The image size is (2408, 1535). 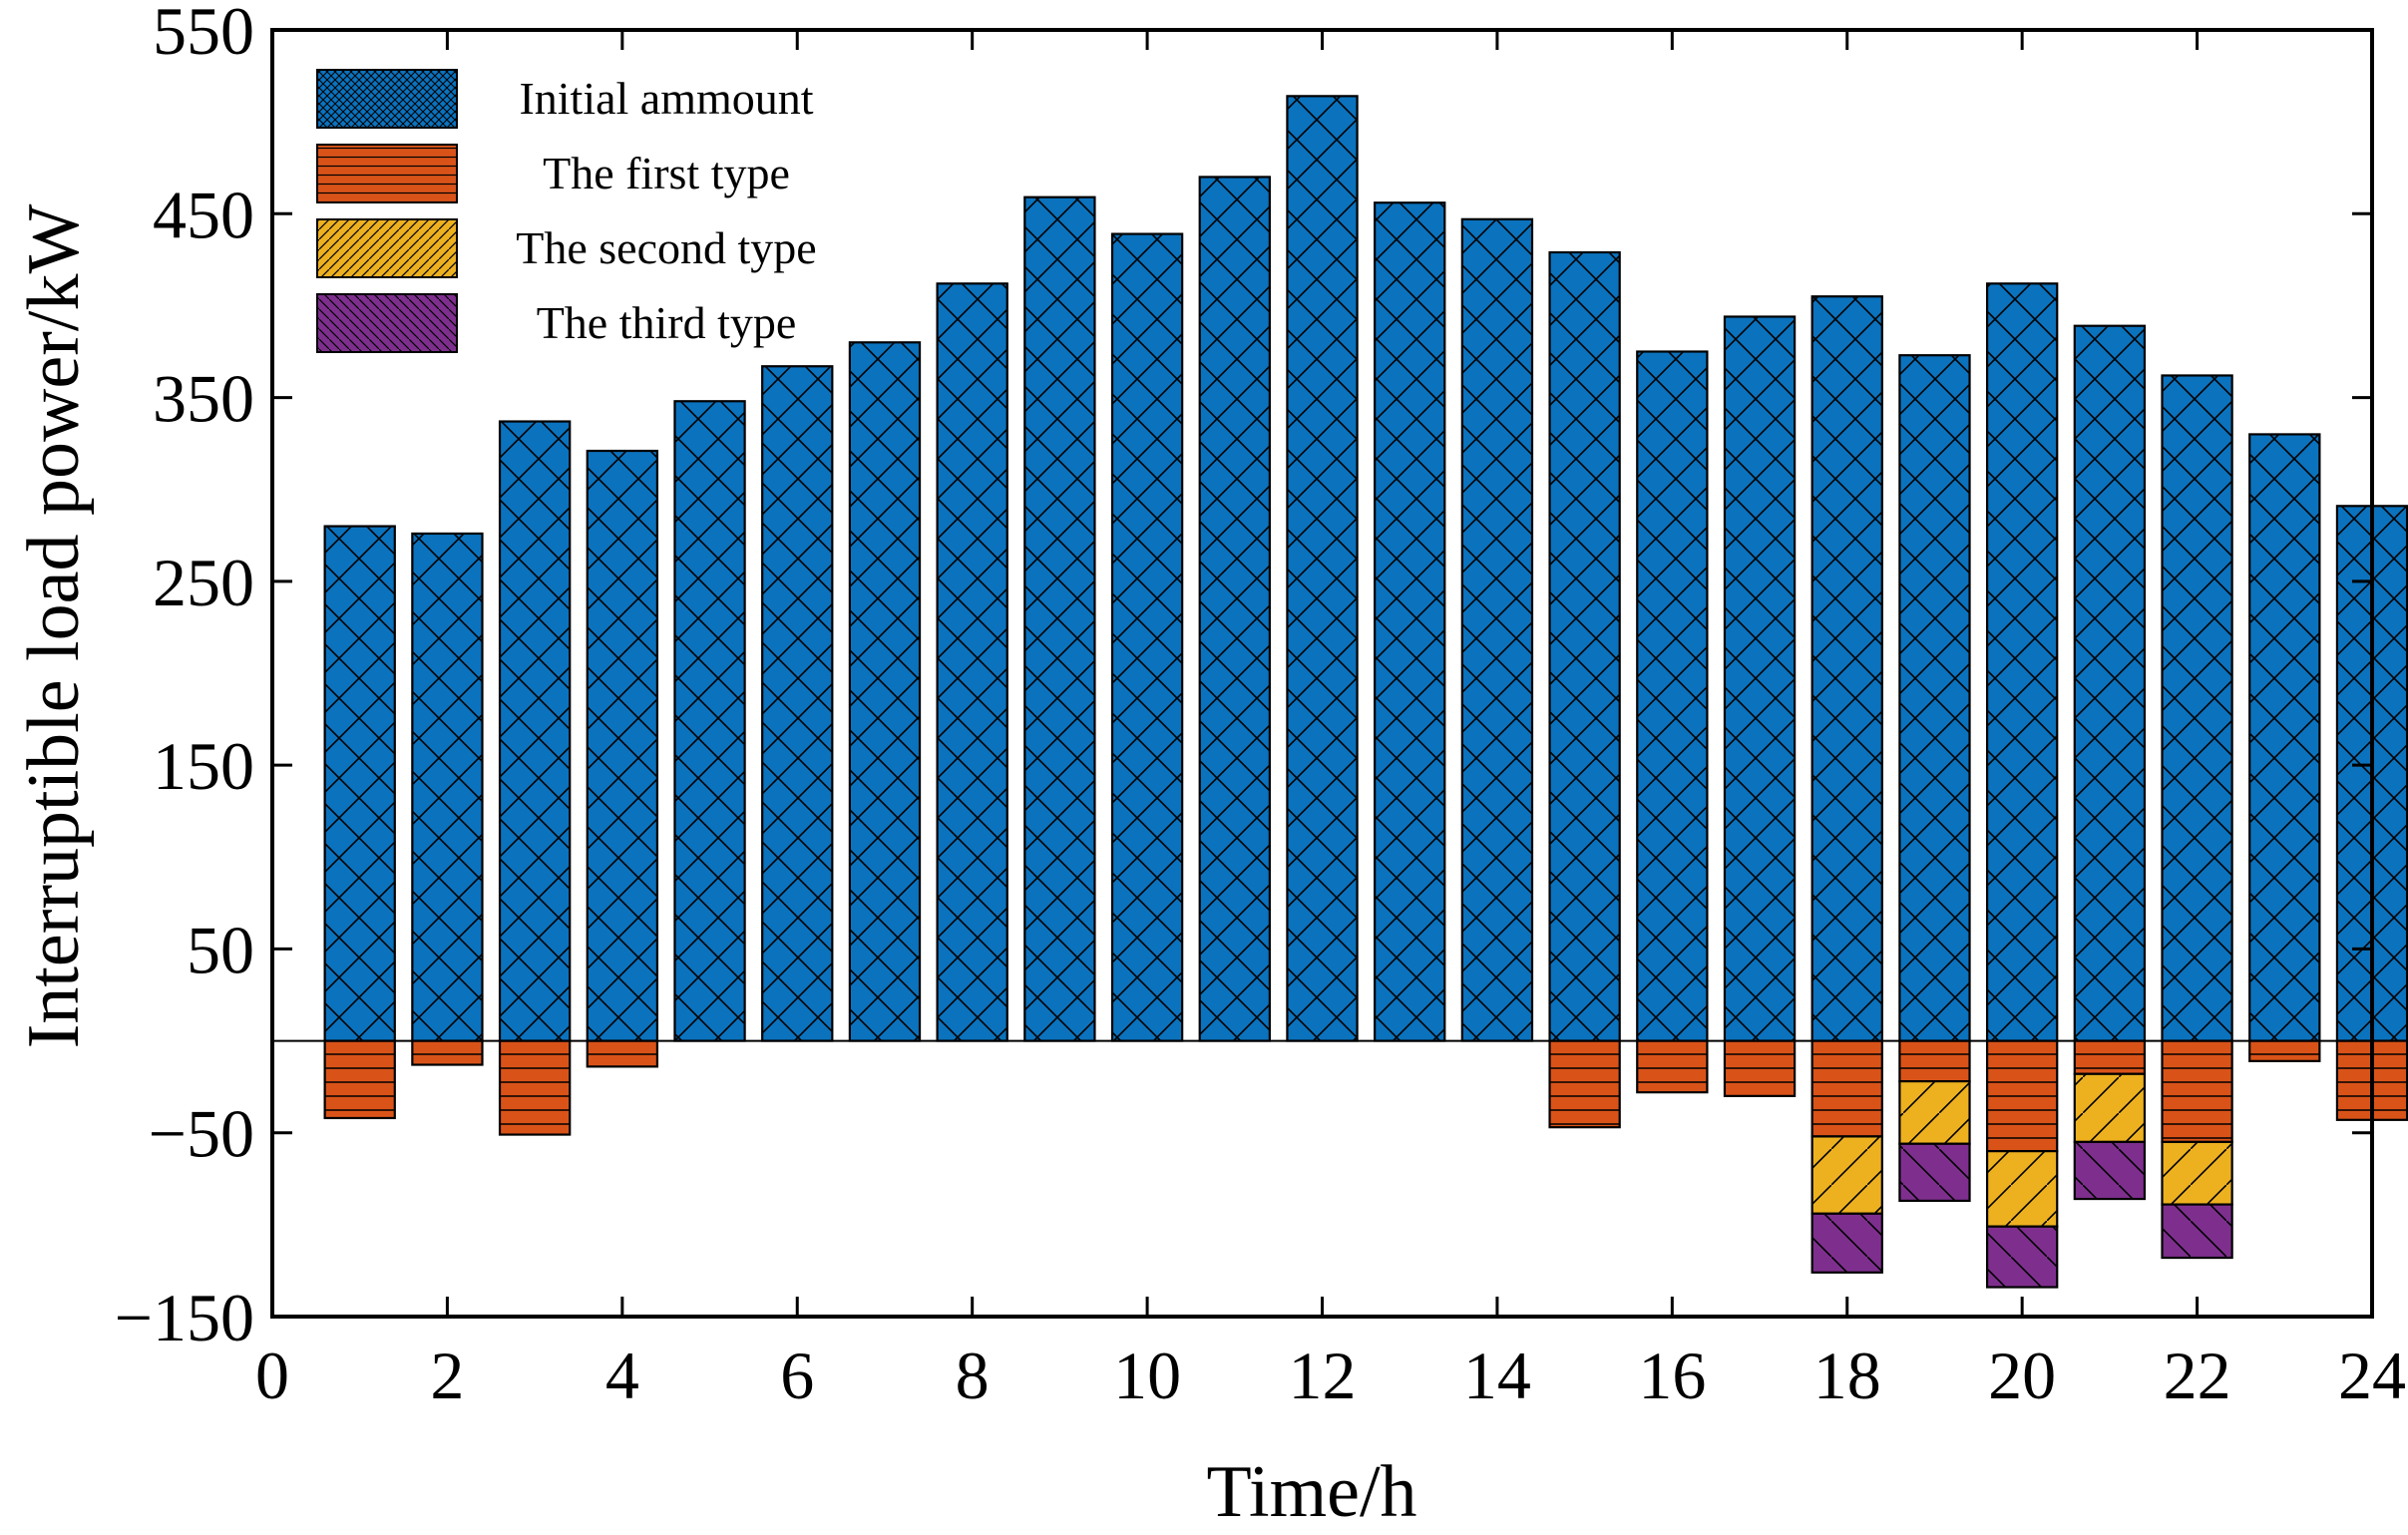 What do you see at coordinates (667, 173) in the screenshot?
I see `legend-item-the-first-type-label: The first type` at bounding box center [667, 173].